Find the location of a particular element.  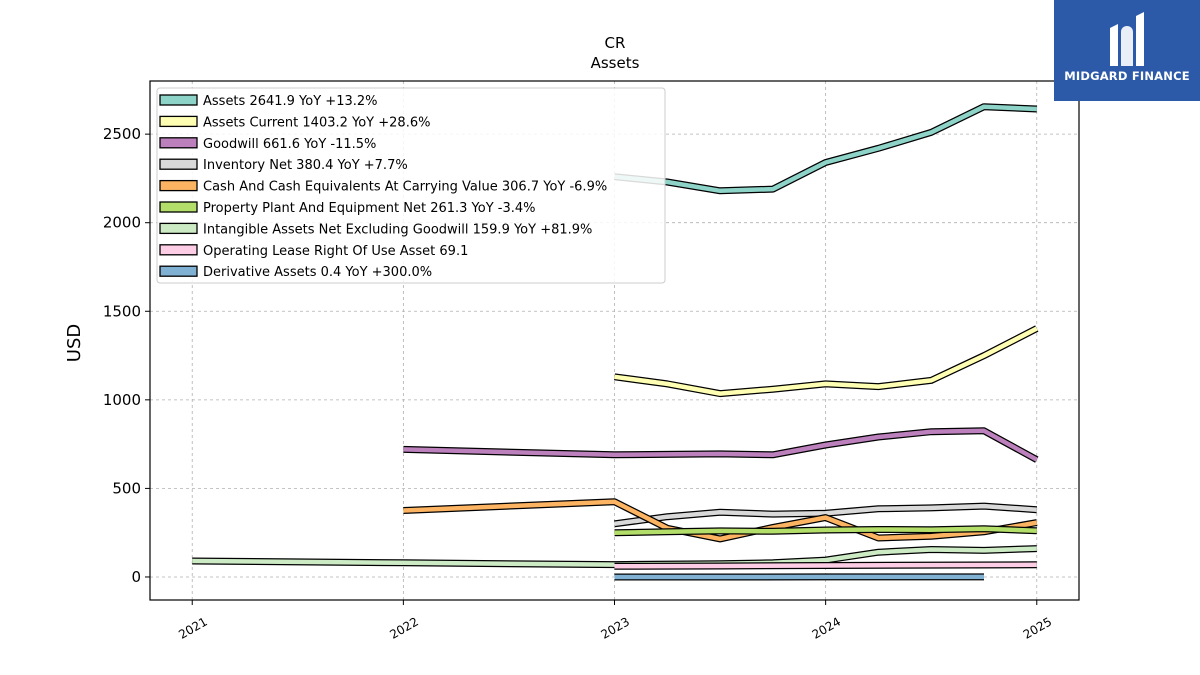

x-tick-labels: 2021 2022 2023 2024 2025 is located at coordinates (615, 621).